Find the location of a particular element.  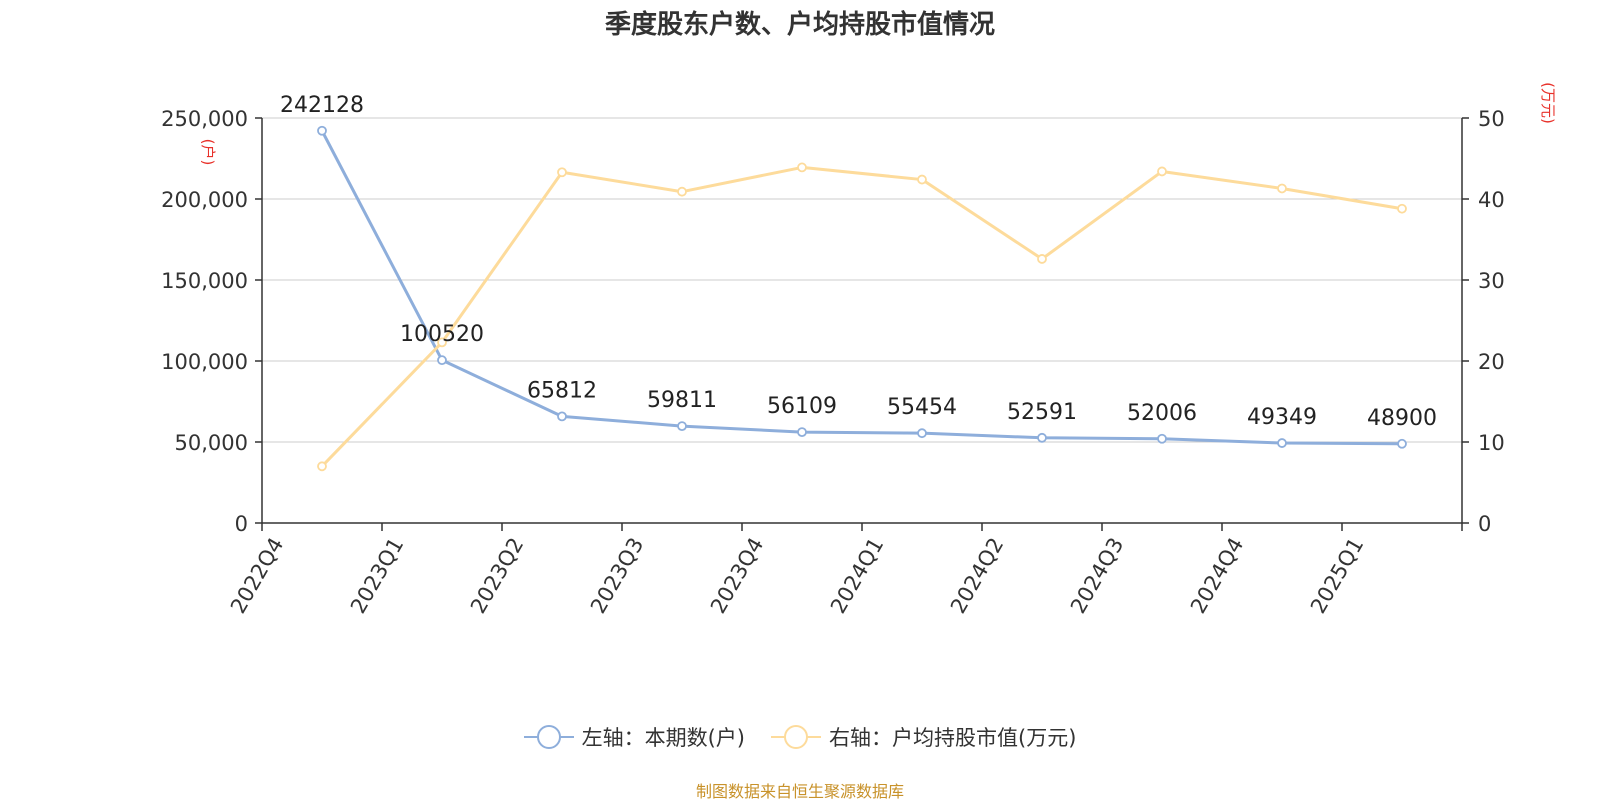

legend-label-right: 右轴：户均持股市值(万元) is located at coordinates (953, 738).